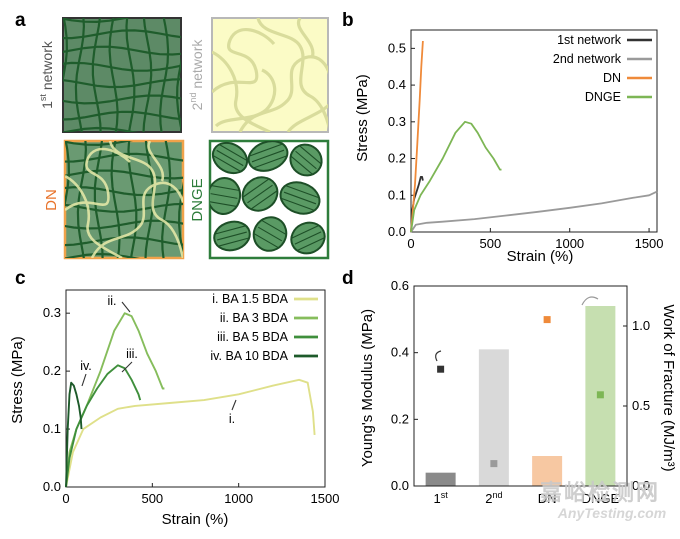 The height and width of the screenshot is (539, 680). Describe the element at coordinates (111, 301) in the screenshot. I see `series-annotation: ii.` at that location.